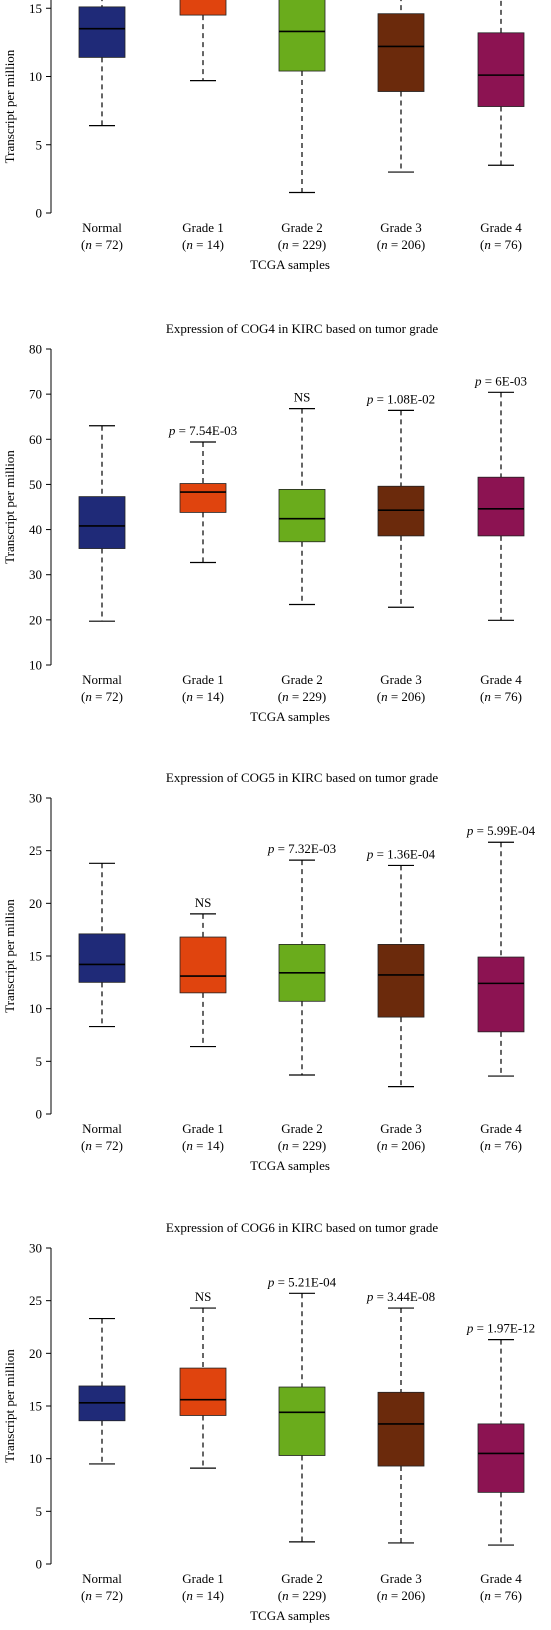 The height and width of the screenshot is (1630, 551). Describe the element at coordinates (400, 499) in the screenshot. I see `box-grade-3: p = 1.08E-02` at that location.